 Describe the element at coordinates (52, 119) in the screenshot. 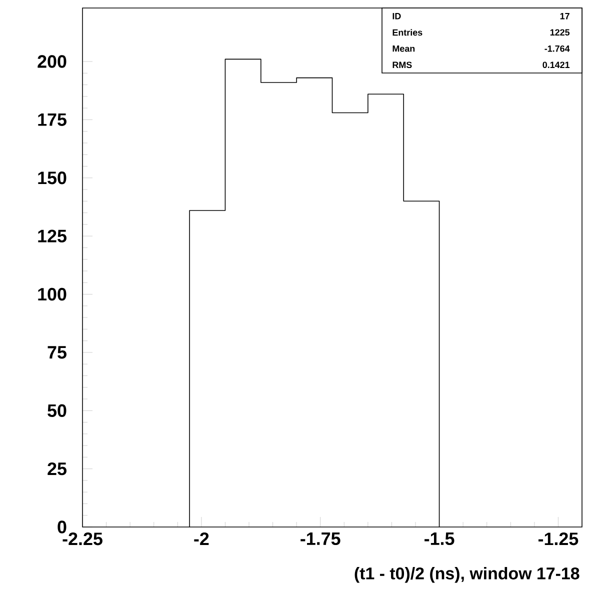

I see `y-tick-label: 175` at that location.